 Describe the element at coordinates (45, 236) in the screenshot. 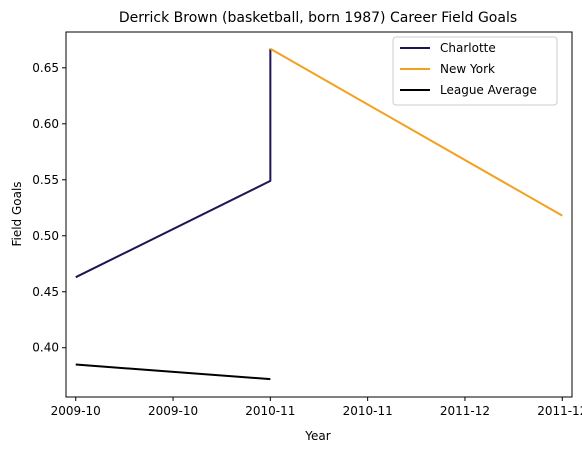

I see `y-tick-label: 0.50` at that location.